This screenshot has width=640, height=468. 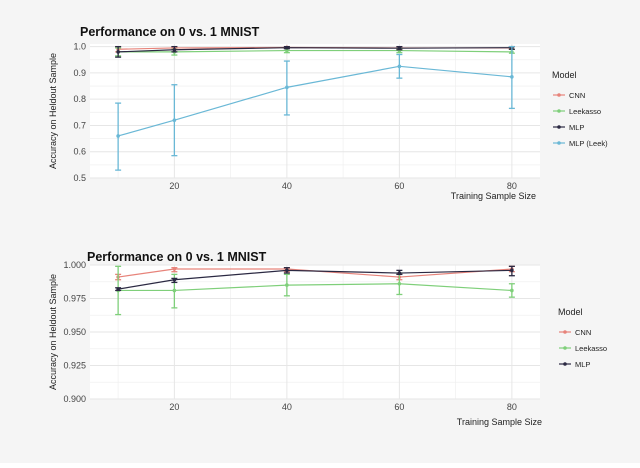 What do you see at coordinates (74, 399) in the screenshot?
I see `y-tick-label: 0.900` at bounding box center [74, 399].